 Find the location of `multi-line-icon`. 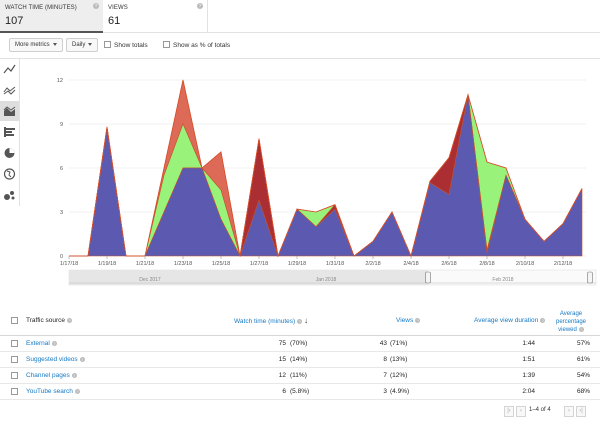

multi-line-icon is located at coordinates (9, 90).